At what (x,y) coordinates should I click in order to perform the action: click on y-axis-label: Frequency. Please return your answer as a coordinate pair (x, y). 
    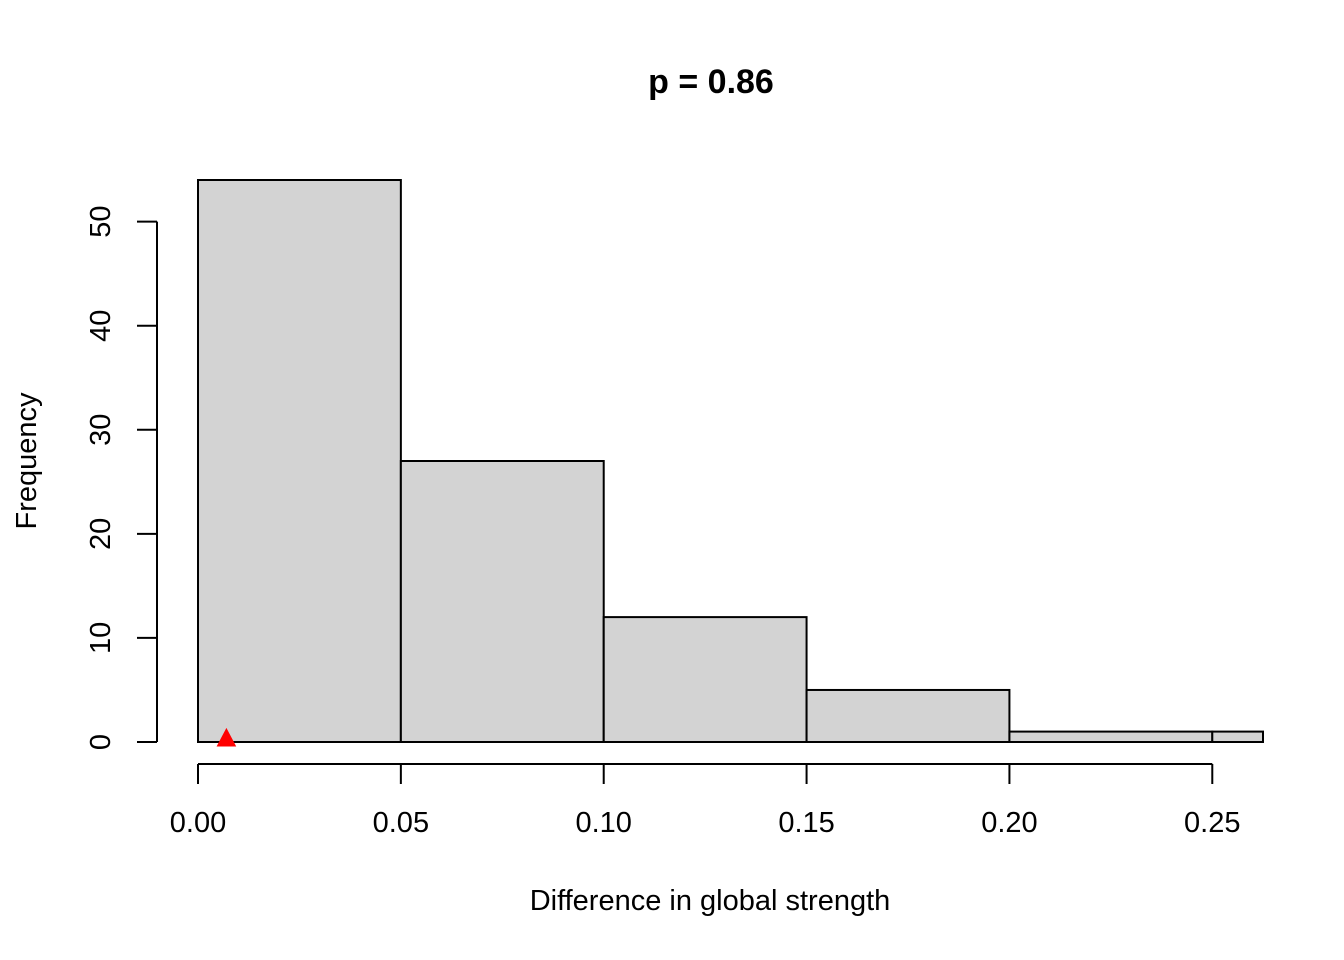
    Looking at the image, I should click on (27, 461).